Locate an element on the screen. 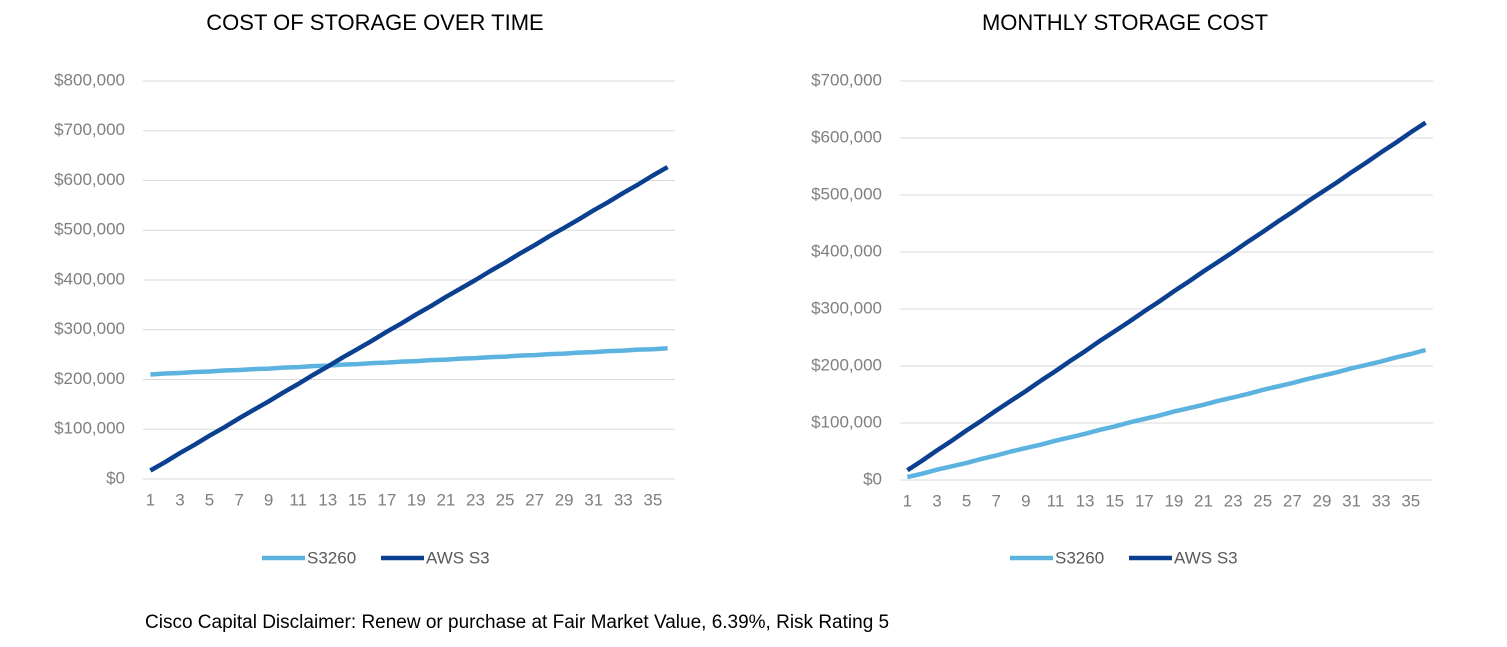 This screenshot has height=647, width=1507. chart-title: MONTHLY STORAGE COST is located at coordinates (1125, 22).